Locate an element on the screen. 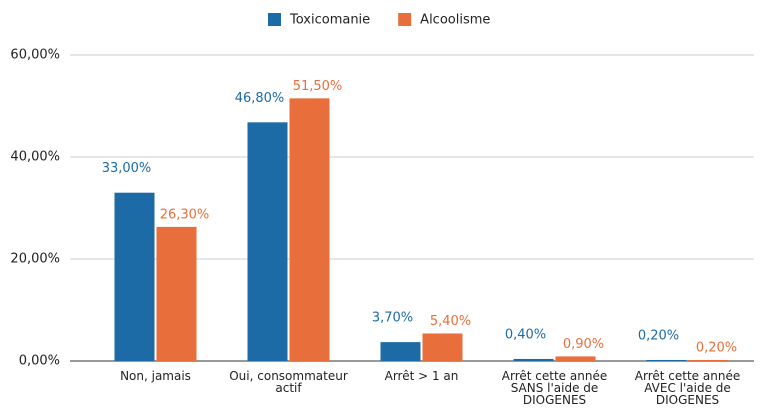 This screenshot has height=414, width=764. value-label: 0,90% is located at coordinates (583, 344).